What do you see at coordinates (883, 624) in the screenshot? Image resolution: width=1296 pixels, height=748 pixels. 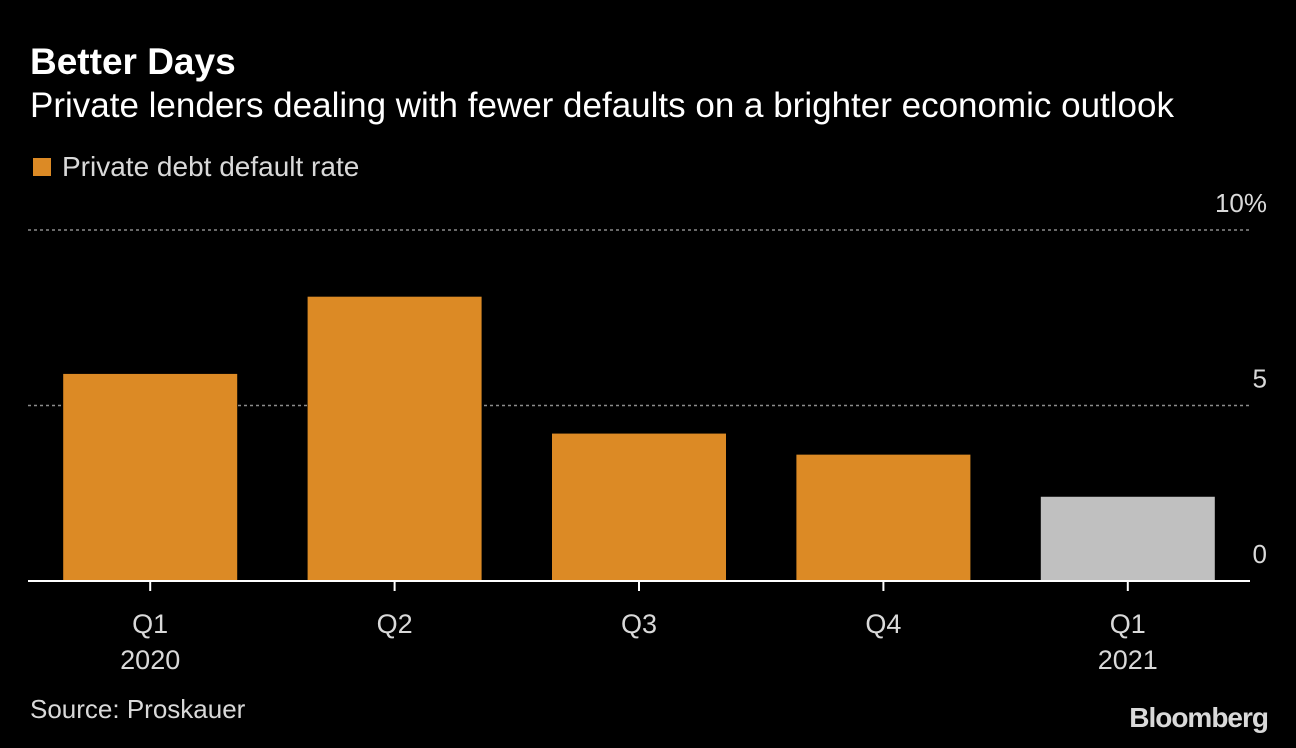 I see `x-tick-label: Q4` at bounding box center [883, 624].